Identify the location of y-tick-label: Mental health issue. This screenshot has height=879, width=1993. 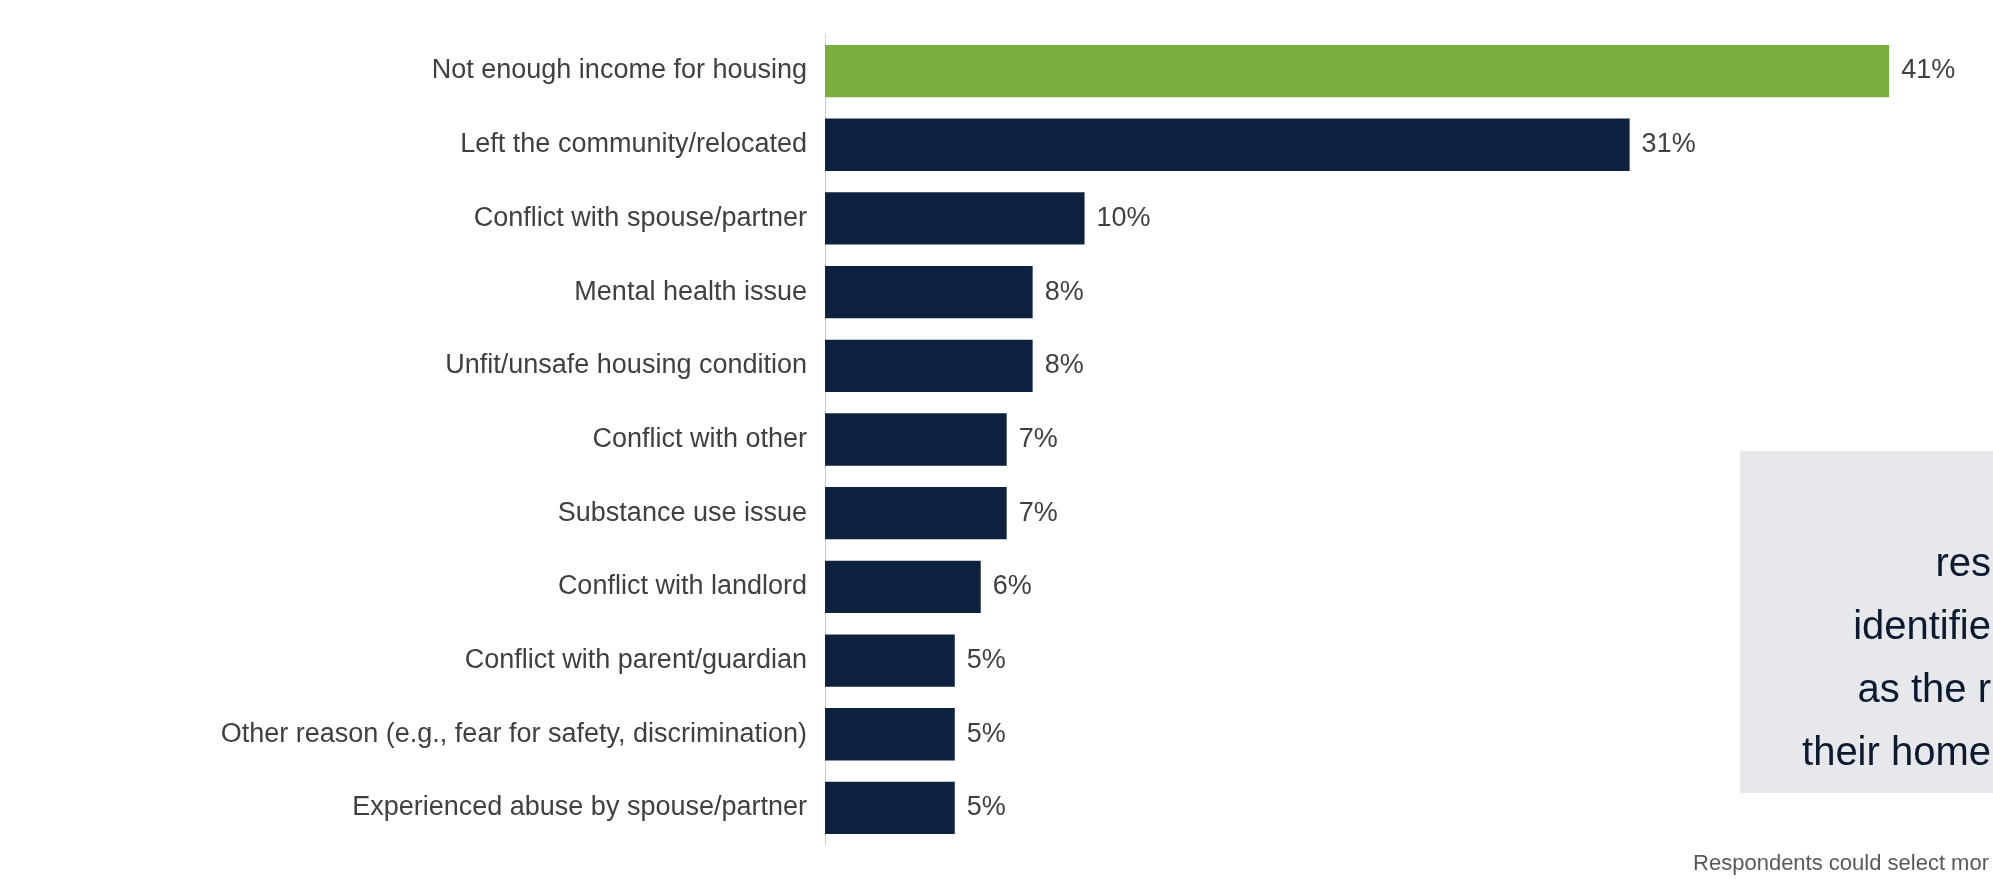
(690, 290).